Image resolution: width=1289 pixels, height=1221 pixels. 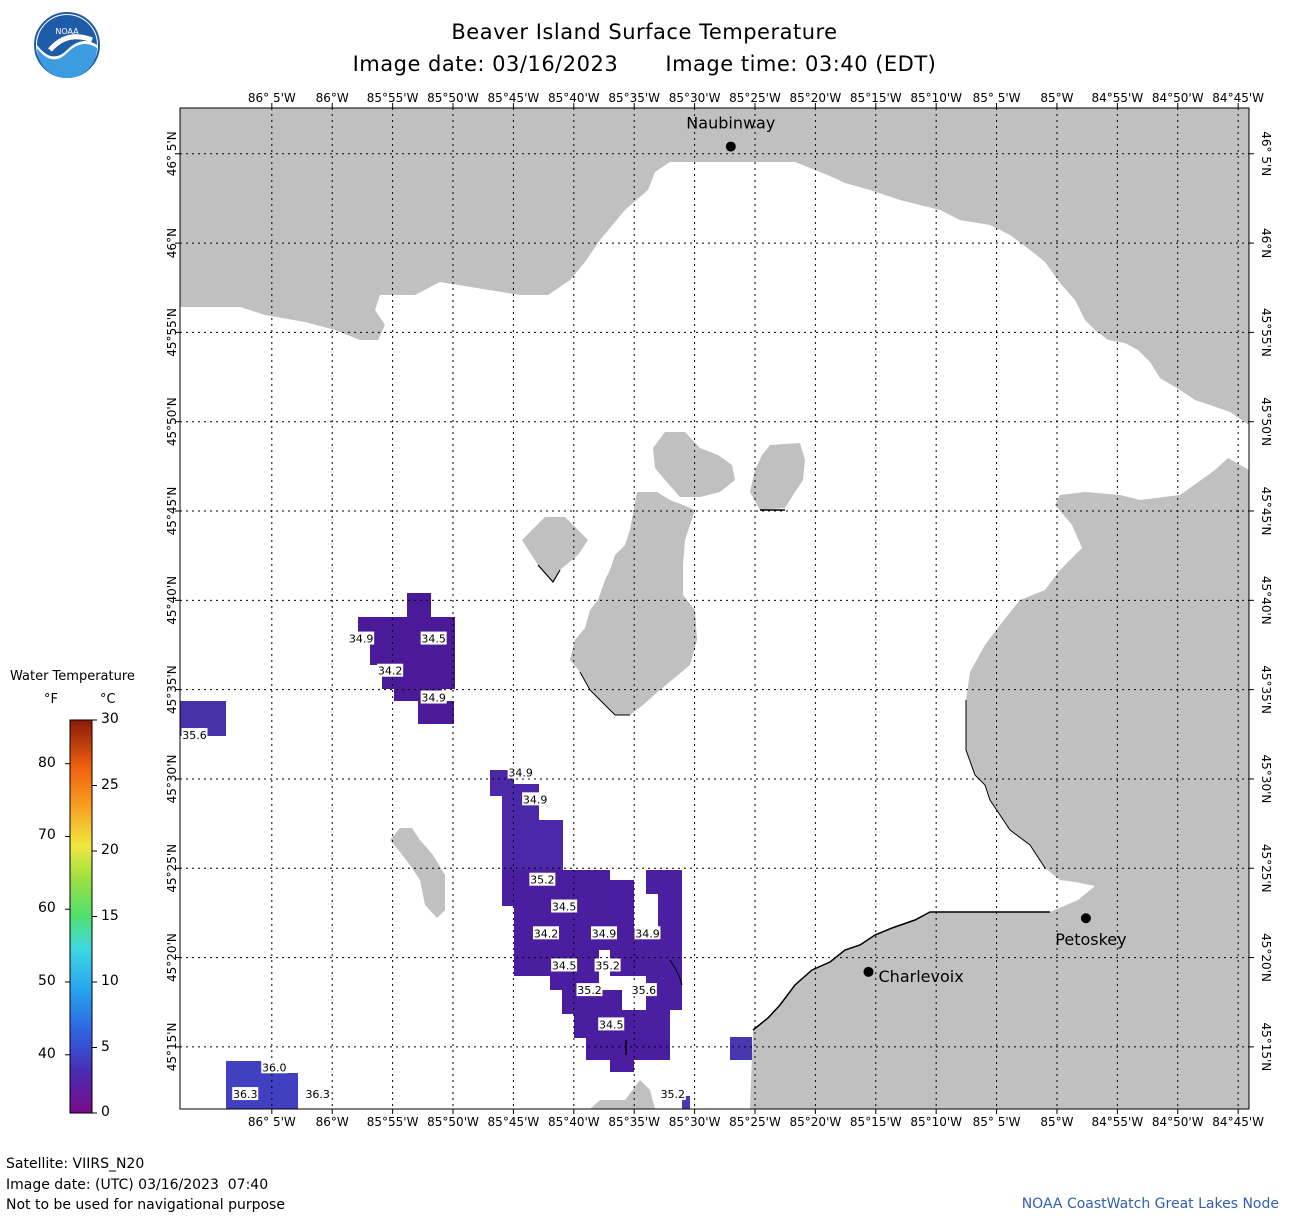 I want to click on legend-unit-f: °F, so click(x=51, y=699).